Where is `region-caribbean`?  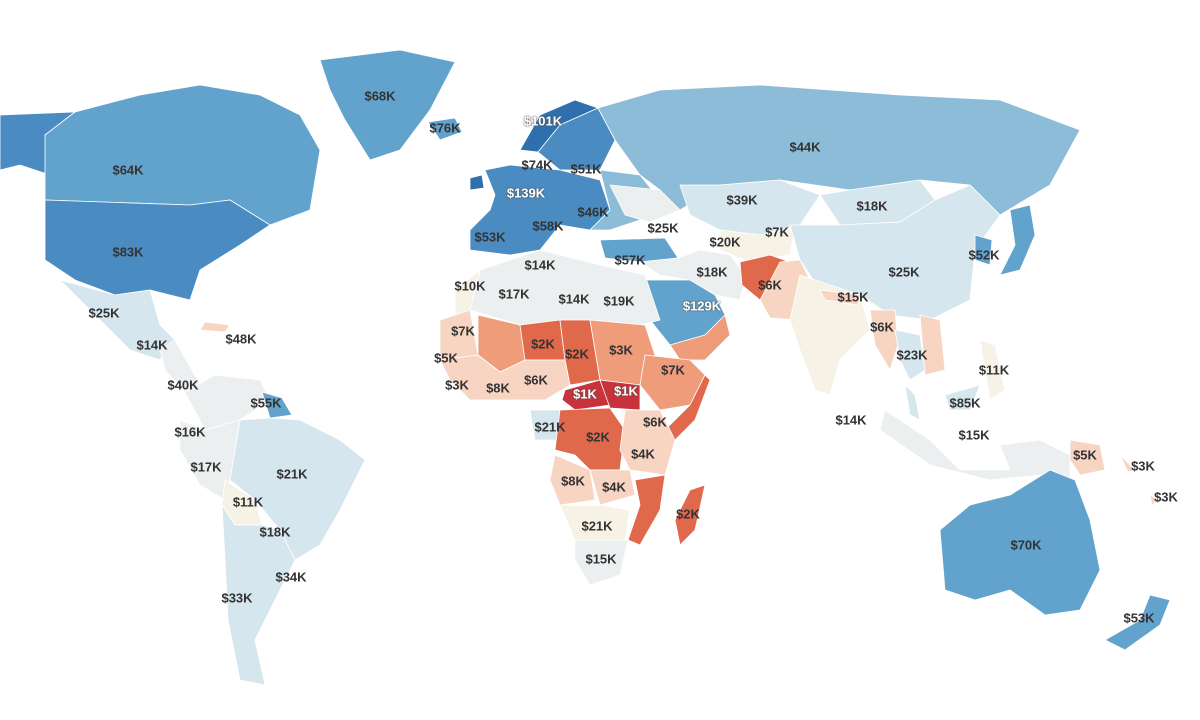
region-caribbean is located at coordinates (215, 327).